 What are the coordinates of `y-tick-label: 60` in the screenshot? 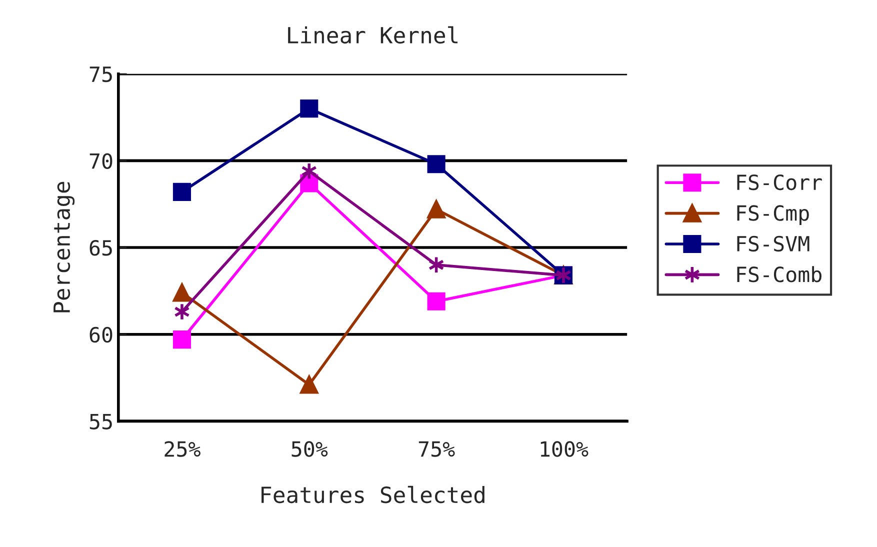 It's located at (101, 334).